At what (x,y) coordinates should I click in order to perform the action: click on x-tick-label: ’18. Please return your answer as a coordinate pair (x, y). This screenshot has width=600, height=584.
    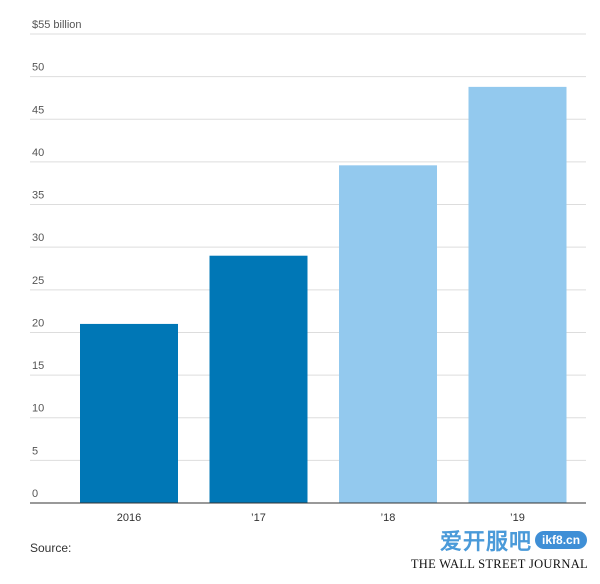
    Looking at the image, I should click on (388, 518).